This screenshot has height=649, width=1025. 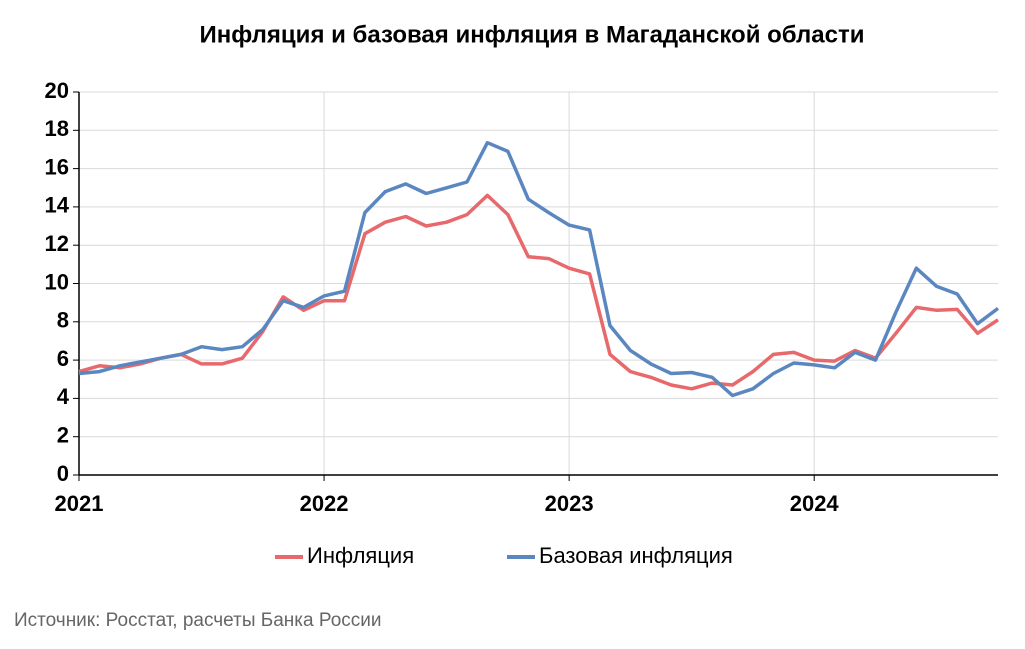 I want to click on y-tick-label: 2, so click(x=63, y=435).